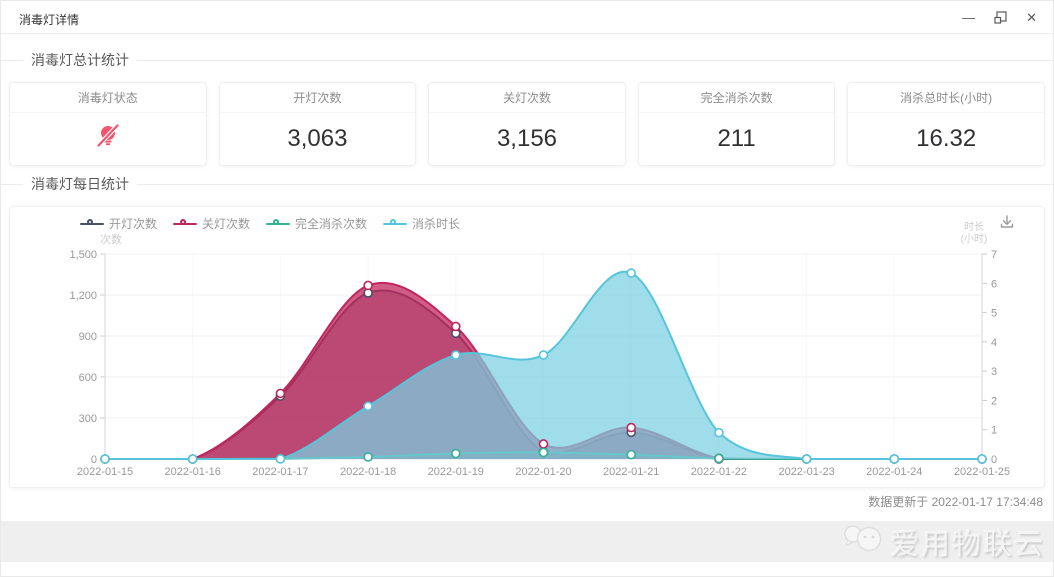  What do you see at coordinates (736, 124) in the screenshot?
I see `stat-card-full-disinfect-count: 完全消杀次数 211` at bounding box center [736, 124].